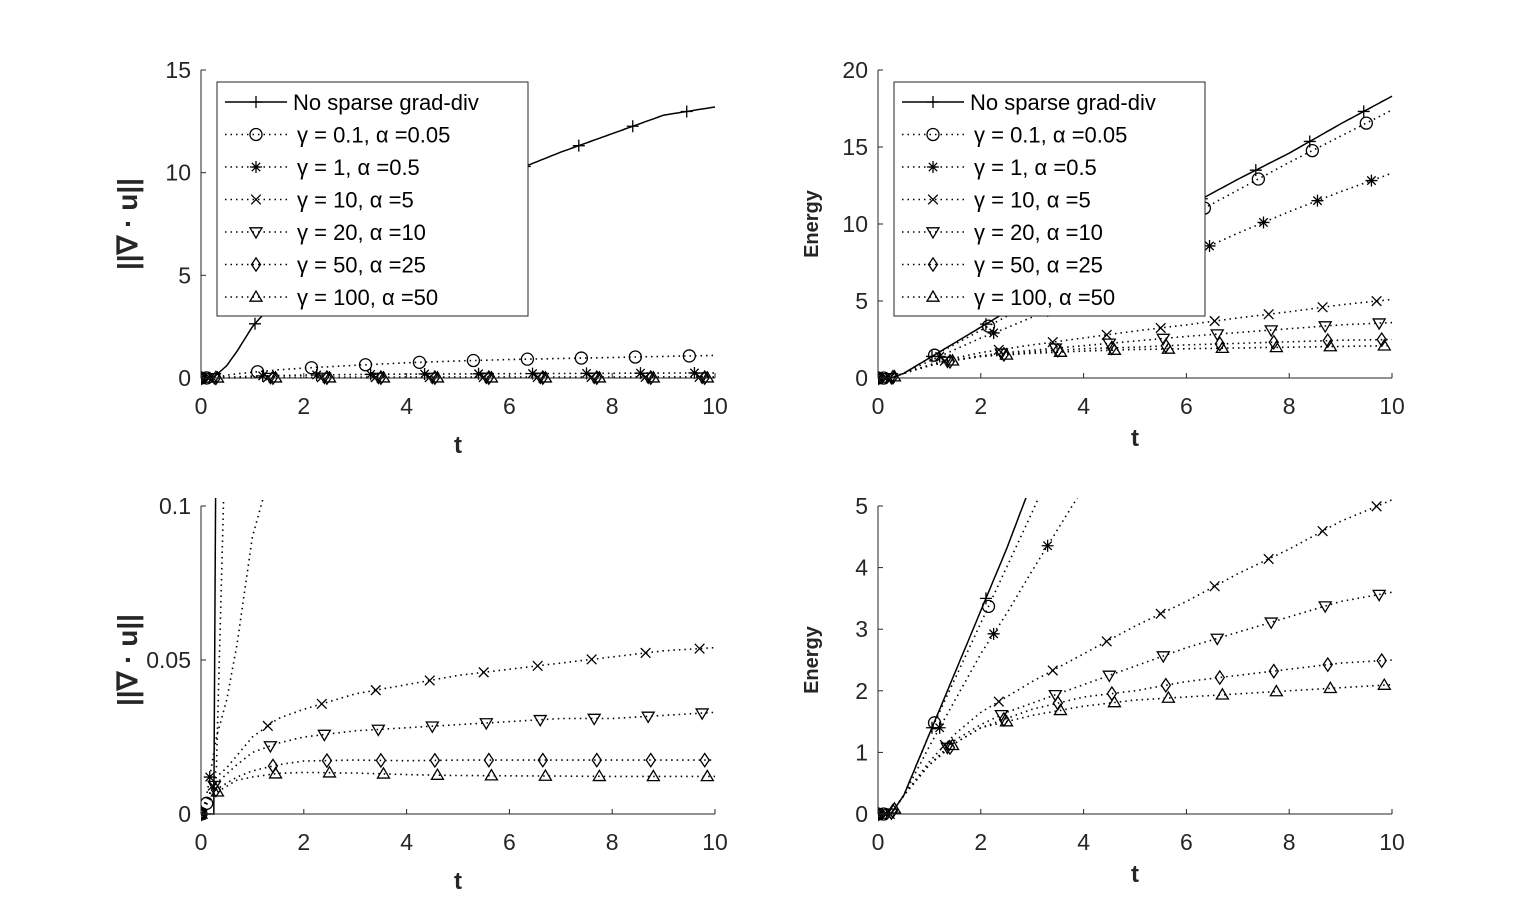 This screenshot has width=1538, height=924. I want to click on legend-entry: γ = 0.1, α =0.05, so click(1050, 135).